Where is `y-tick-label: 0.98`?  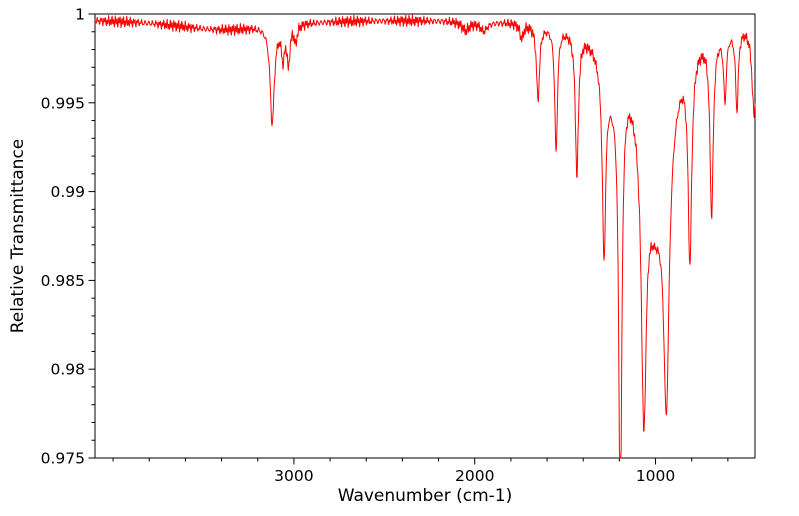 y-tick-label: 0.98 is located at coordinates (67, 370).